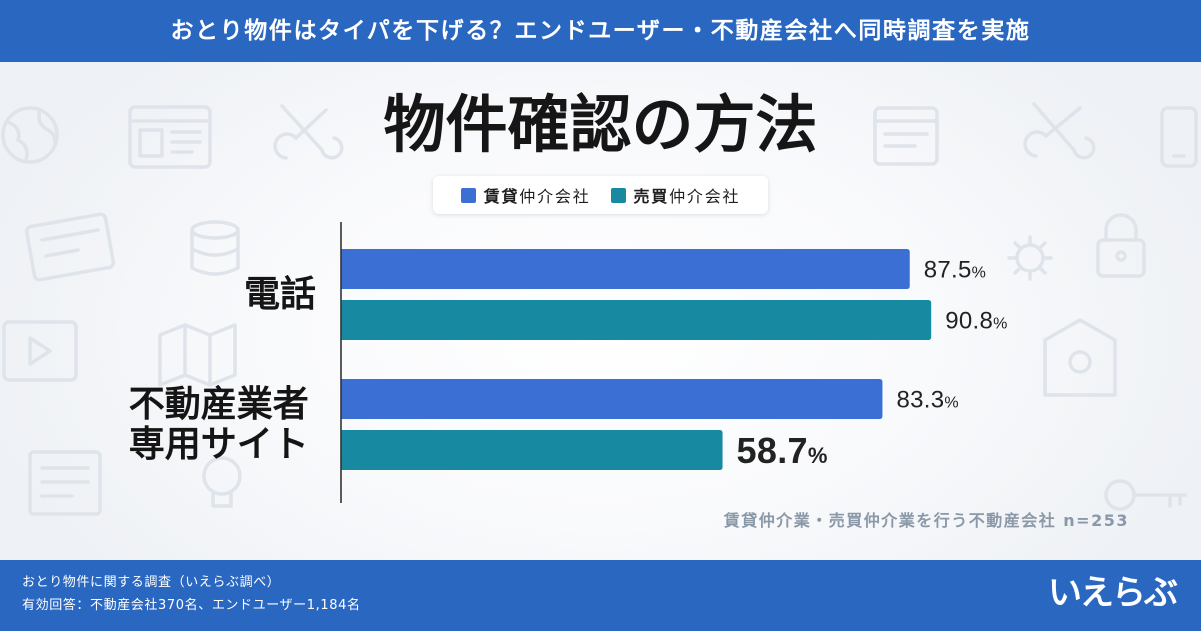  I want to click on legend-item-0: 賃貸仲介会社, so click(525, 195).